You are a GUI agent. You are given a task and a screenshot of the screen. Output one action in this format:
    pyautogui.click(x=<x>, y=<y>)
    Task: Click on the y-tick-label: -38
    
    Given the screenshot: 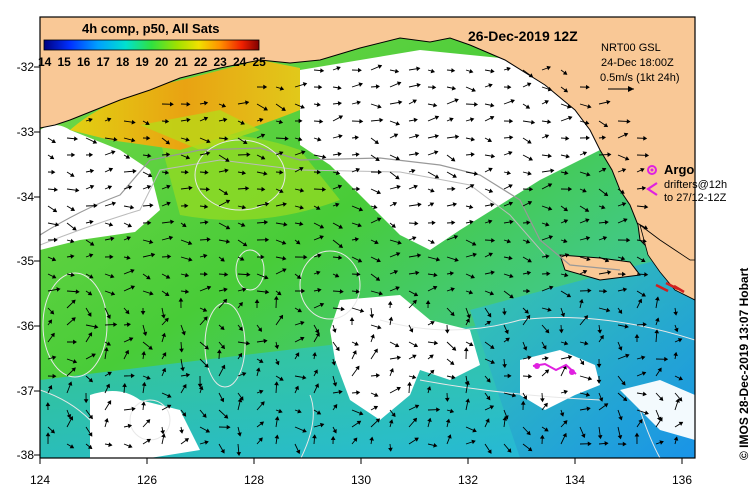 What is the action you would take?
    pyautogui.click(x=25, y=455)
    